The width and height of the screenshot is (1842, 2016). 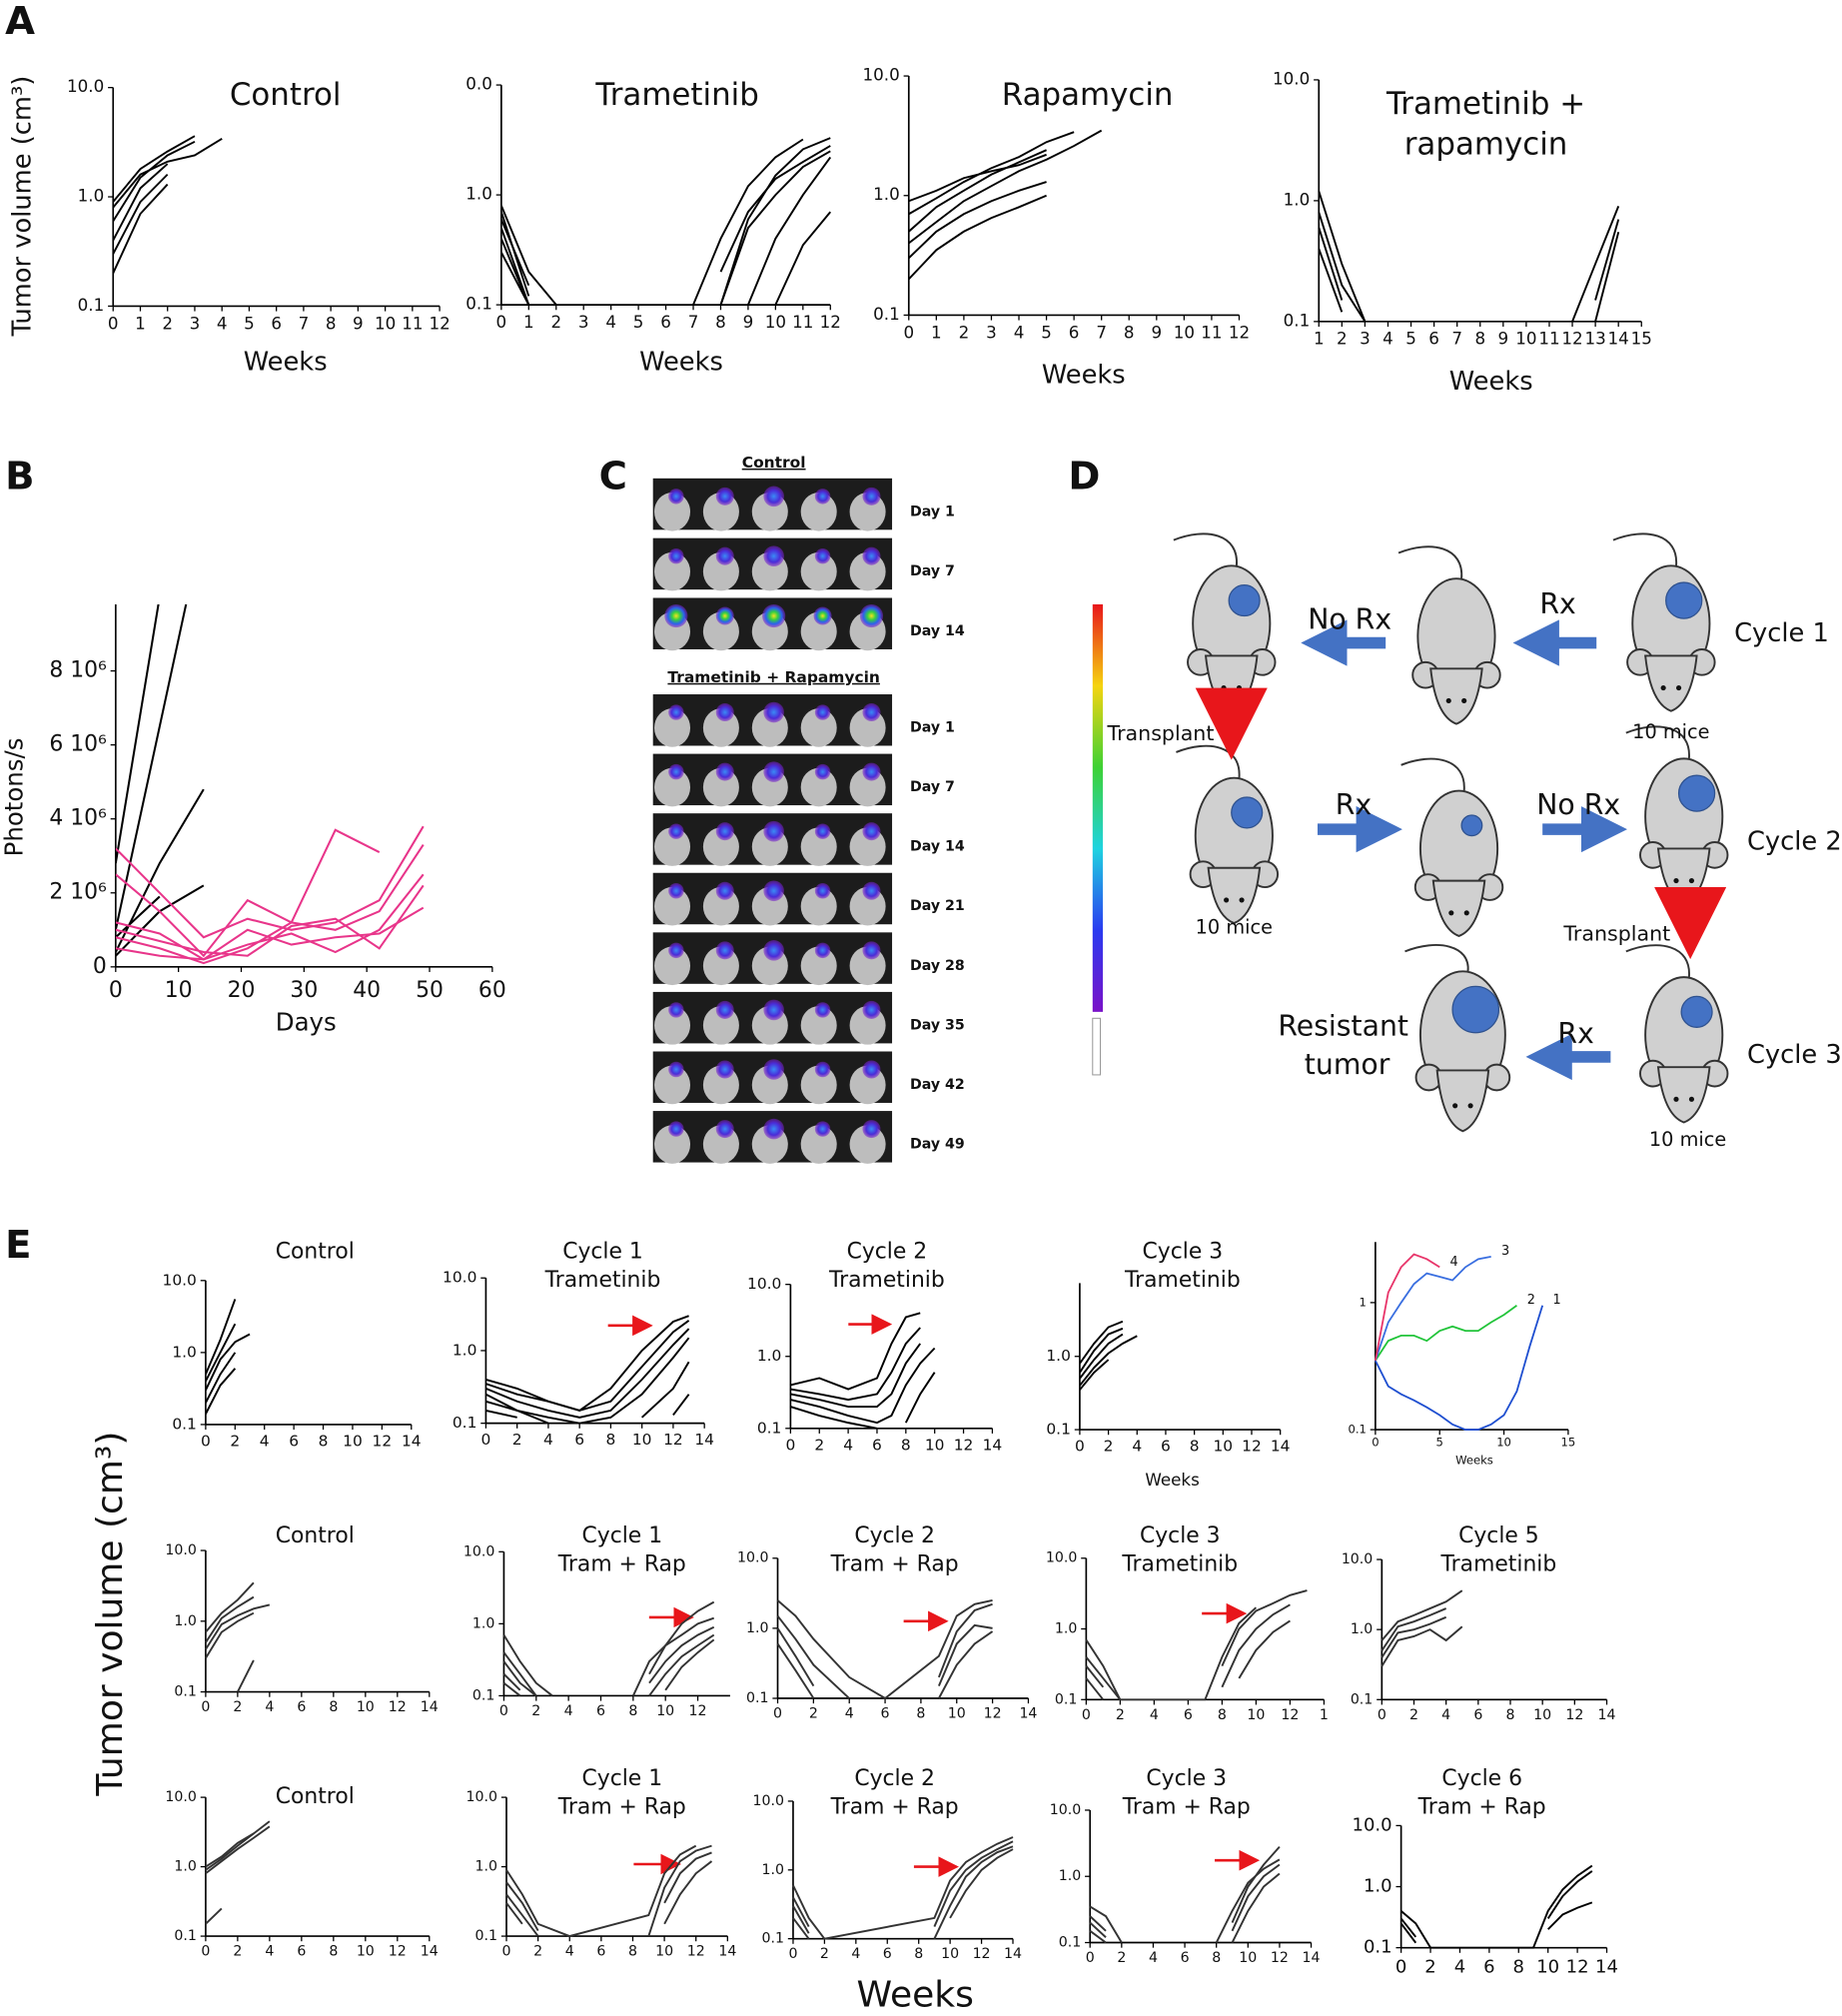 I want to click on y-tick-label: 0.0, so click(x=478, y=84).